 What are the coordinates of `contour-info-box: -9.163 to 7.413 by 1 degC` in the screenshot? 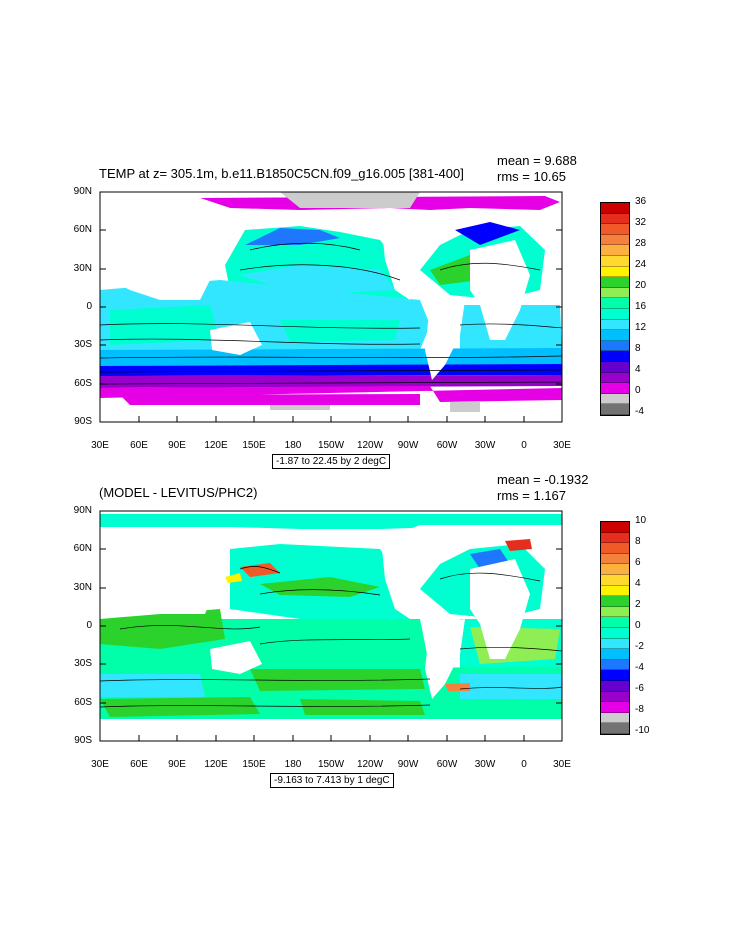 It's located at (332, 780).